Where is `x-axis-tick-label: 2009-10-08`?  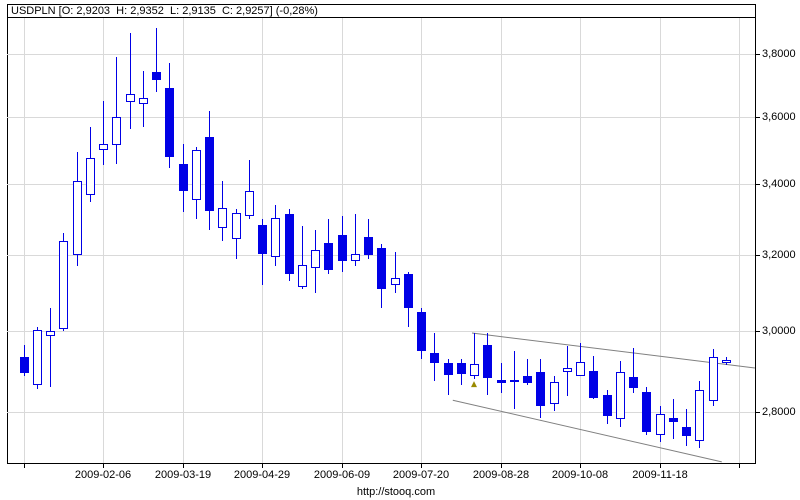
x-axis-tick-label: 2009-10-08 is located at coordinates (580, 475).